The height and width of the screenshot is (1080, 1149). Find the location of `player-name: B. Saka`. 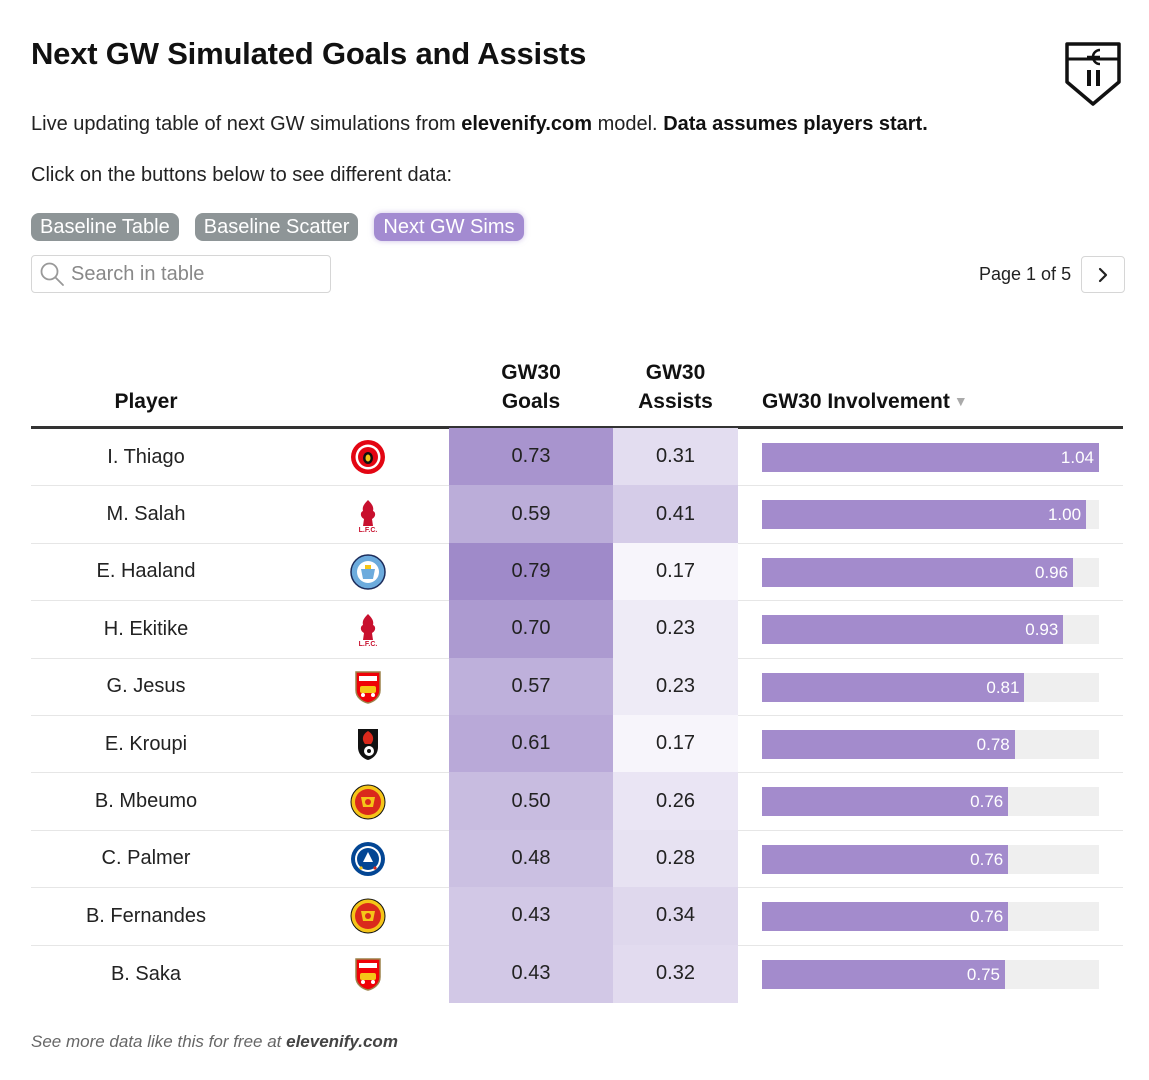

player-name: B. Saka is located at coordinates (146, 973).